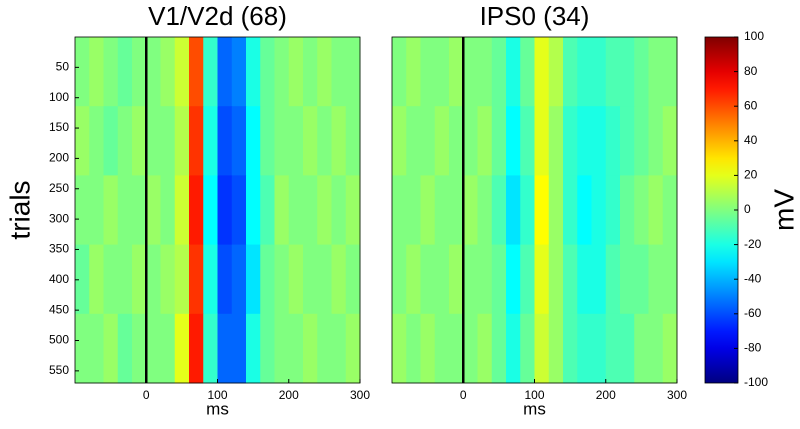 This screenshot has height=429, width=800. Describe the element at coordinates (783, 210) in the screenshot. I see `colorbar-label: mV` at that location.